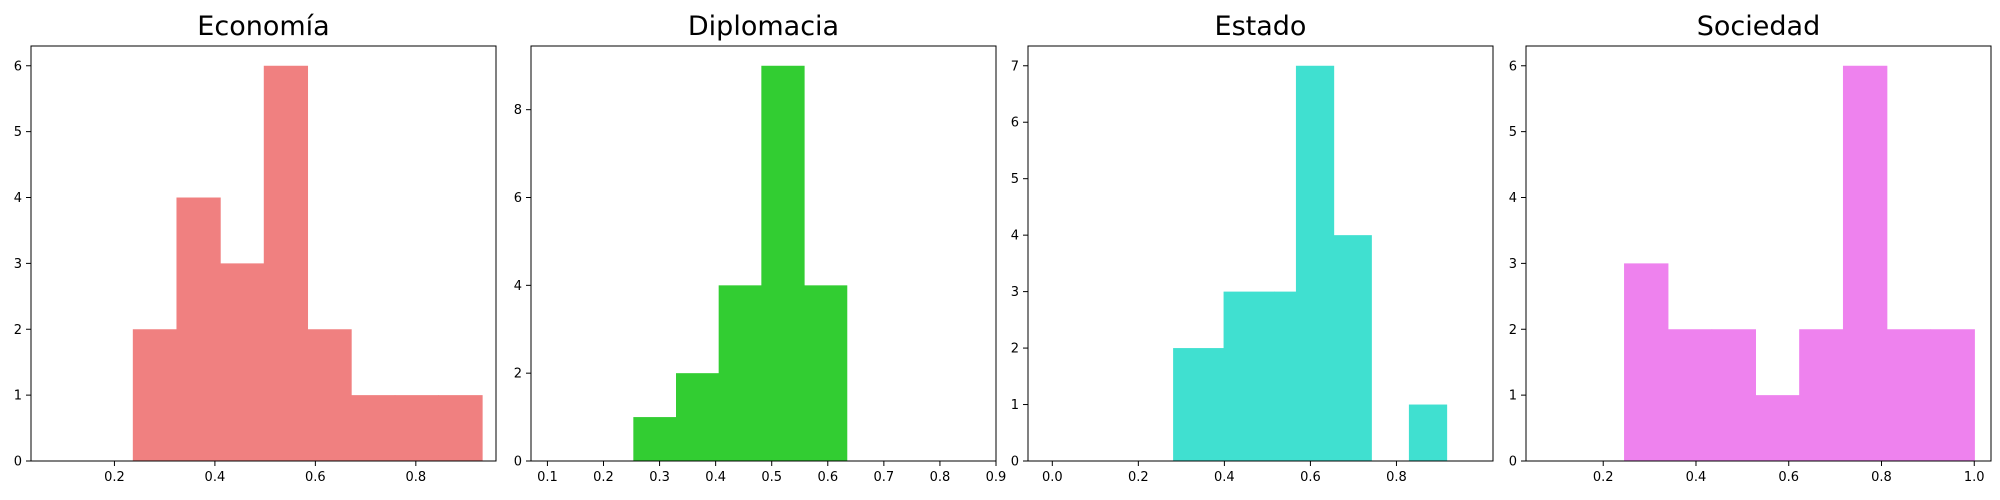 This screenshot has width=2000, height=500. I want to click on chart-title: Diplomacia, so click(763, 26).